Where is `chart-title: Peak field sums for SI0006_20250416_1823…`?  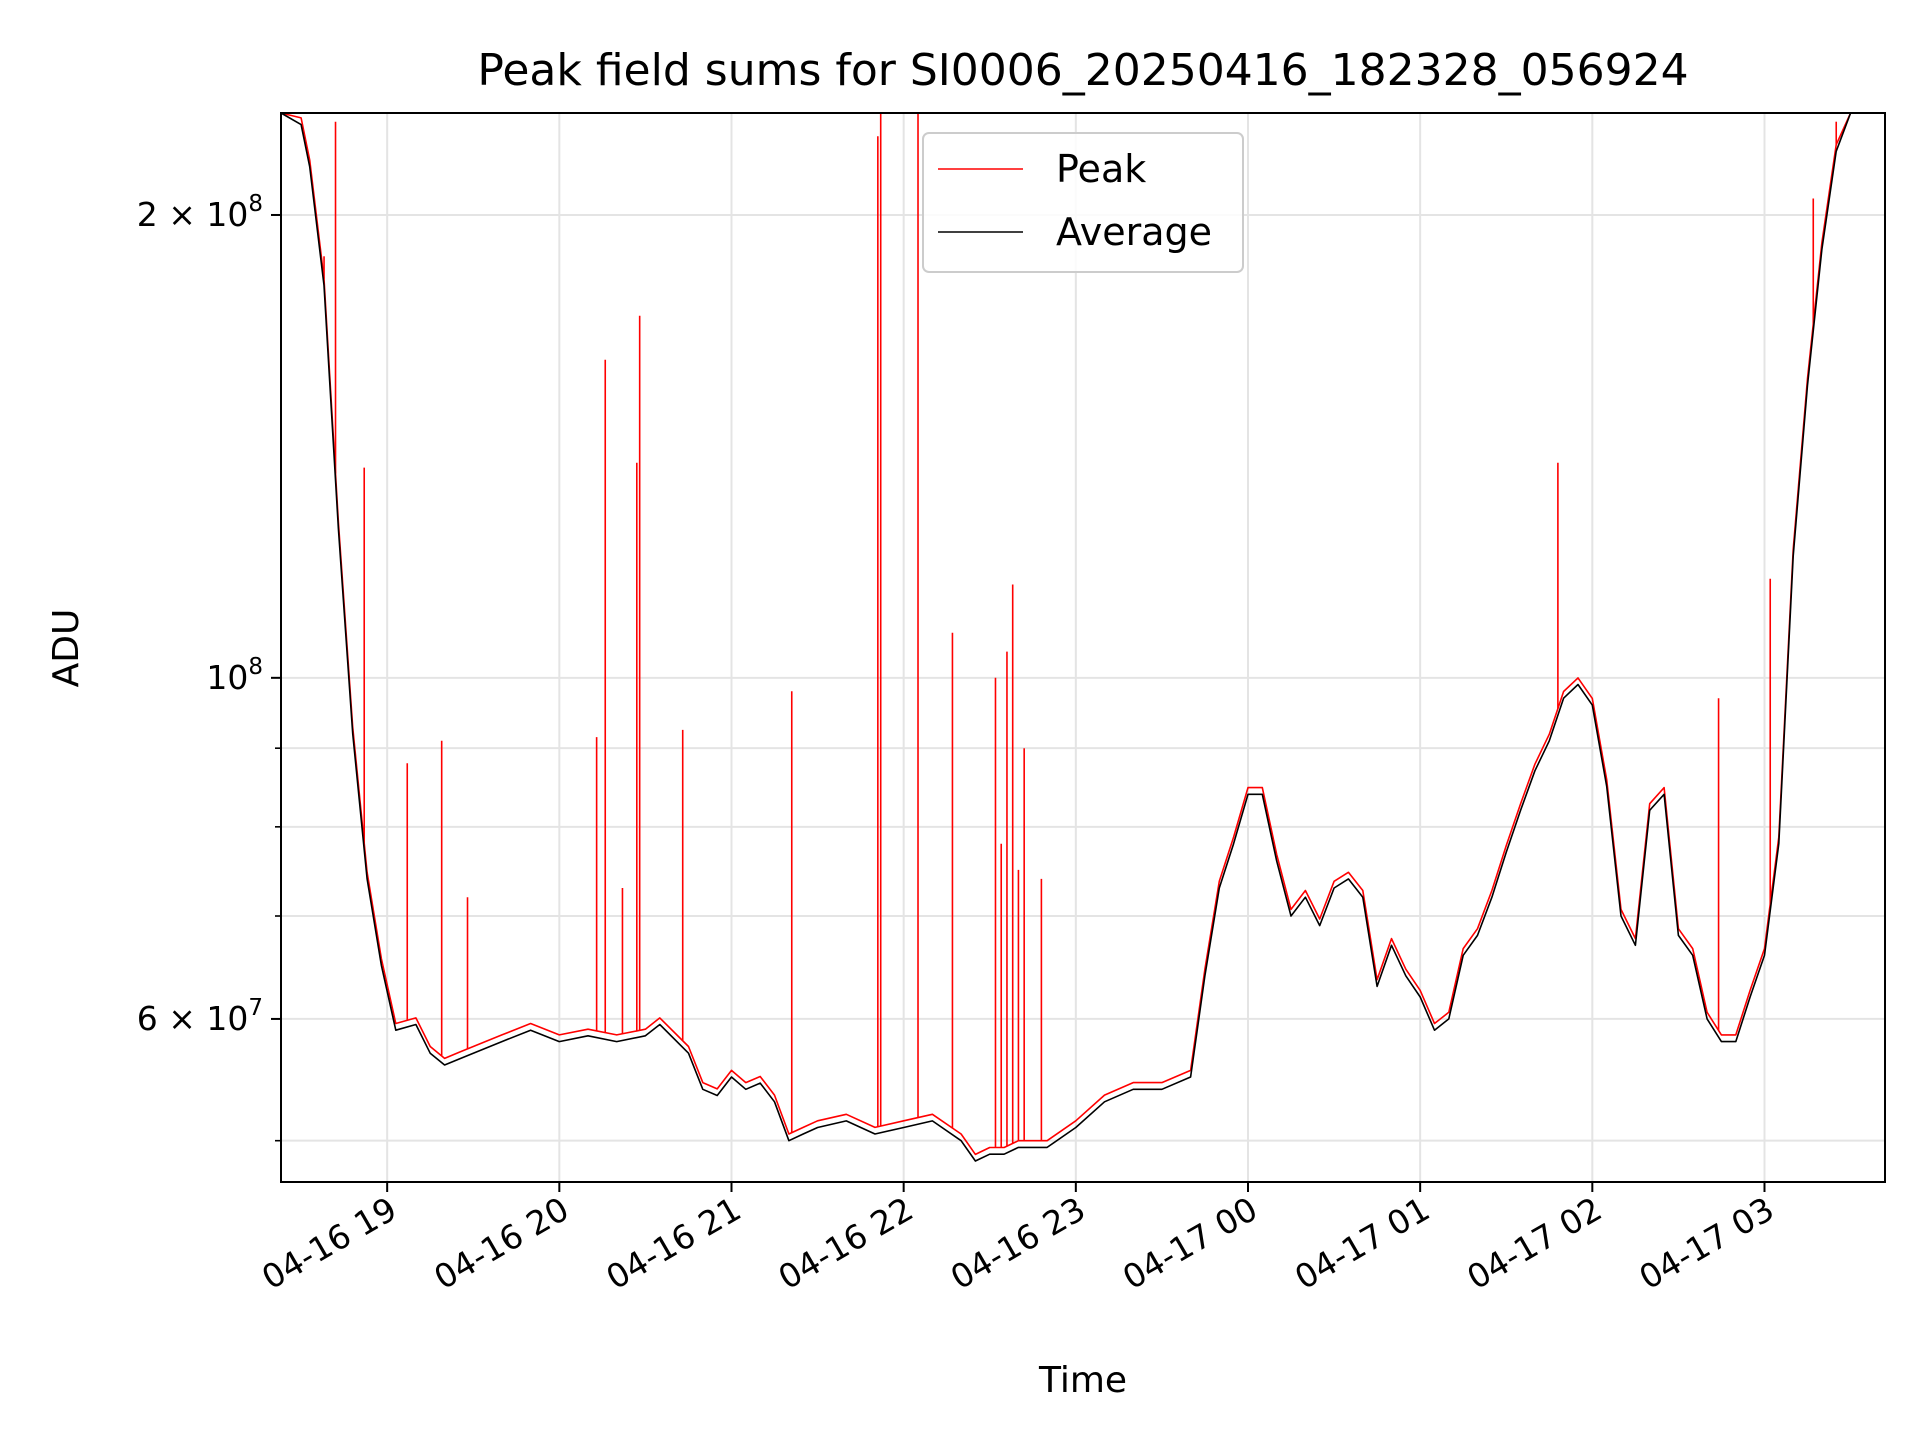
chart-title: Peak field sums for SI0006_20250416_1823… is located at coordinates (1082, 70).